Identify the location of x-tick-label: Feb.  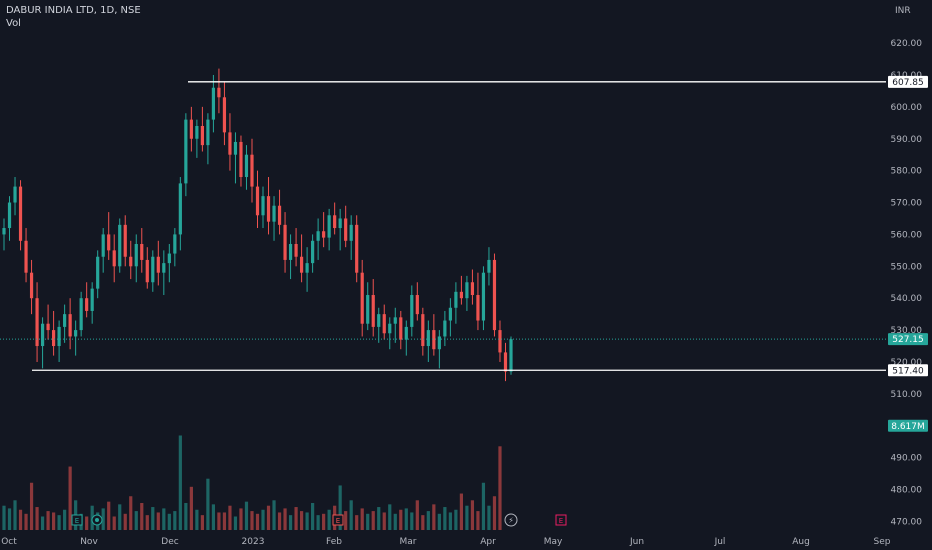
(334, 542).